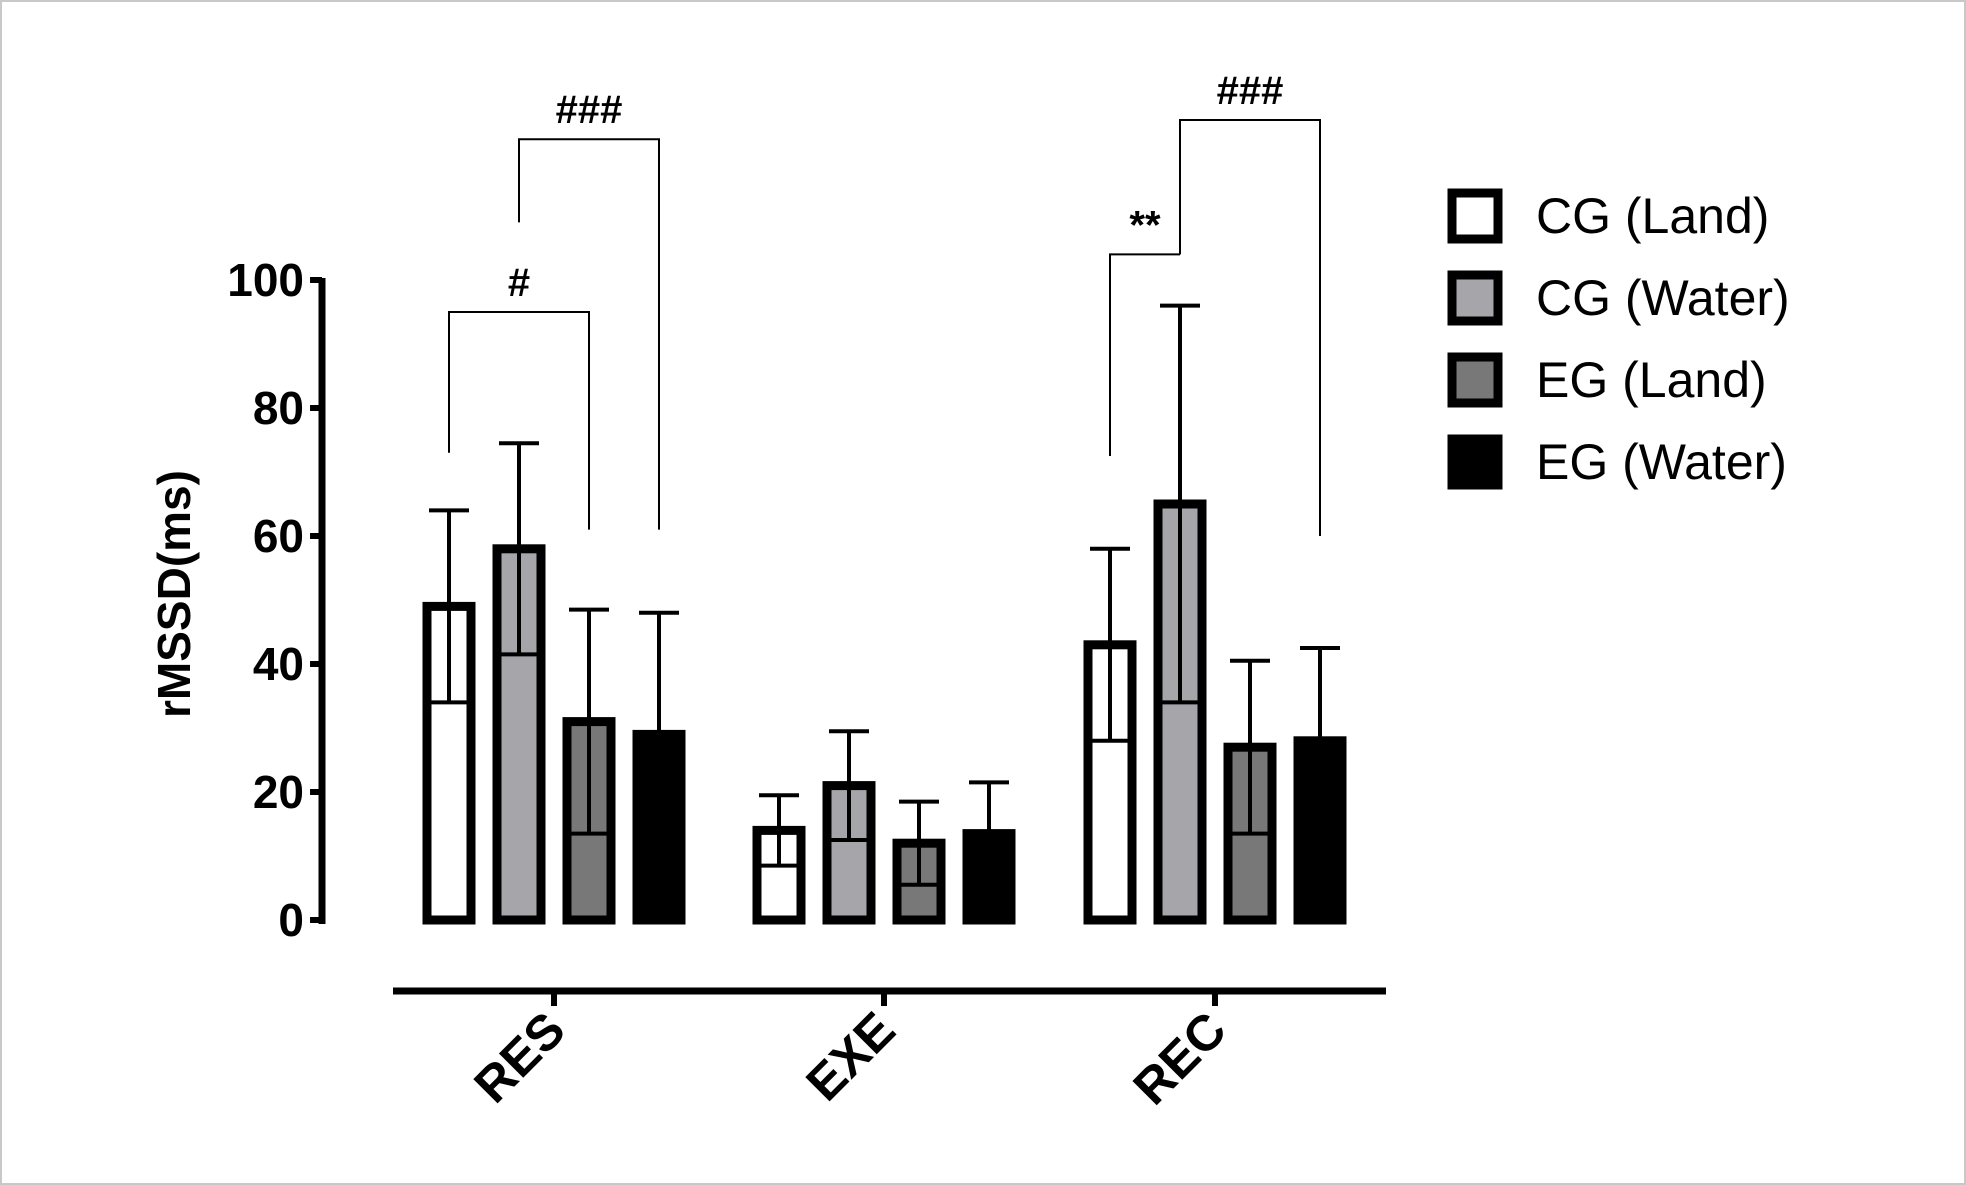 This screenshot has height=1185, width=1966. I want to click on legend-label-1: CG (Water), so click(1663, 298).